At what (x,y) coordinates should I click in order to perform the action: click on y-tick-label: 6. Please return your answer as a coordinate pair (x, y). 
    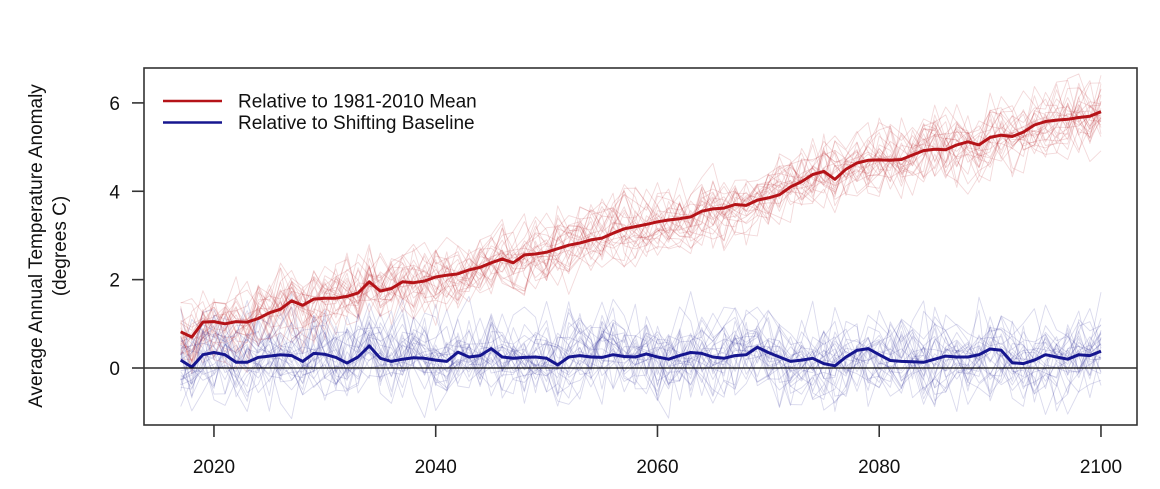
    Looking at the image, I should click on (114, 104).